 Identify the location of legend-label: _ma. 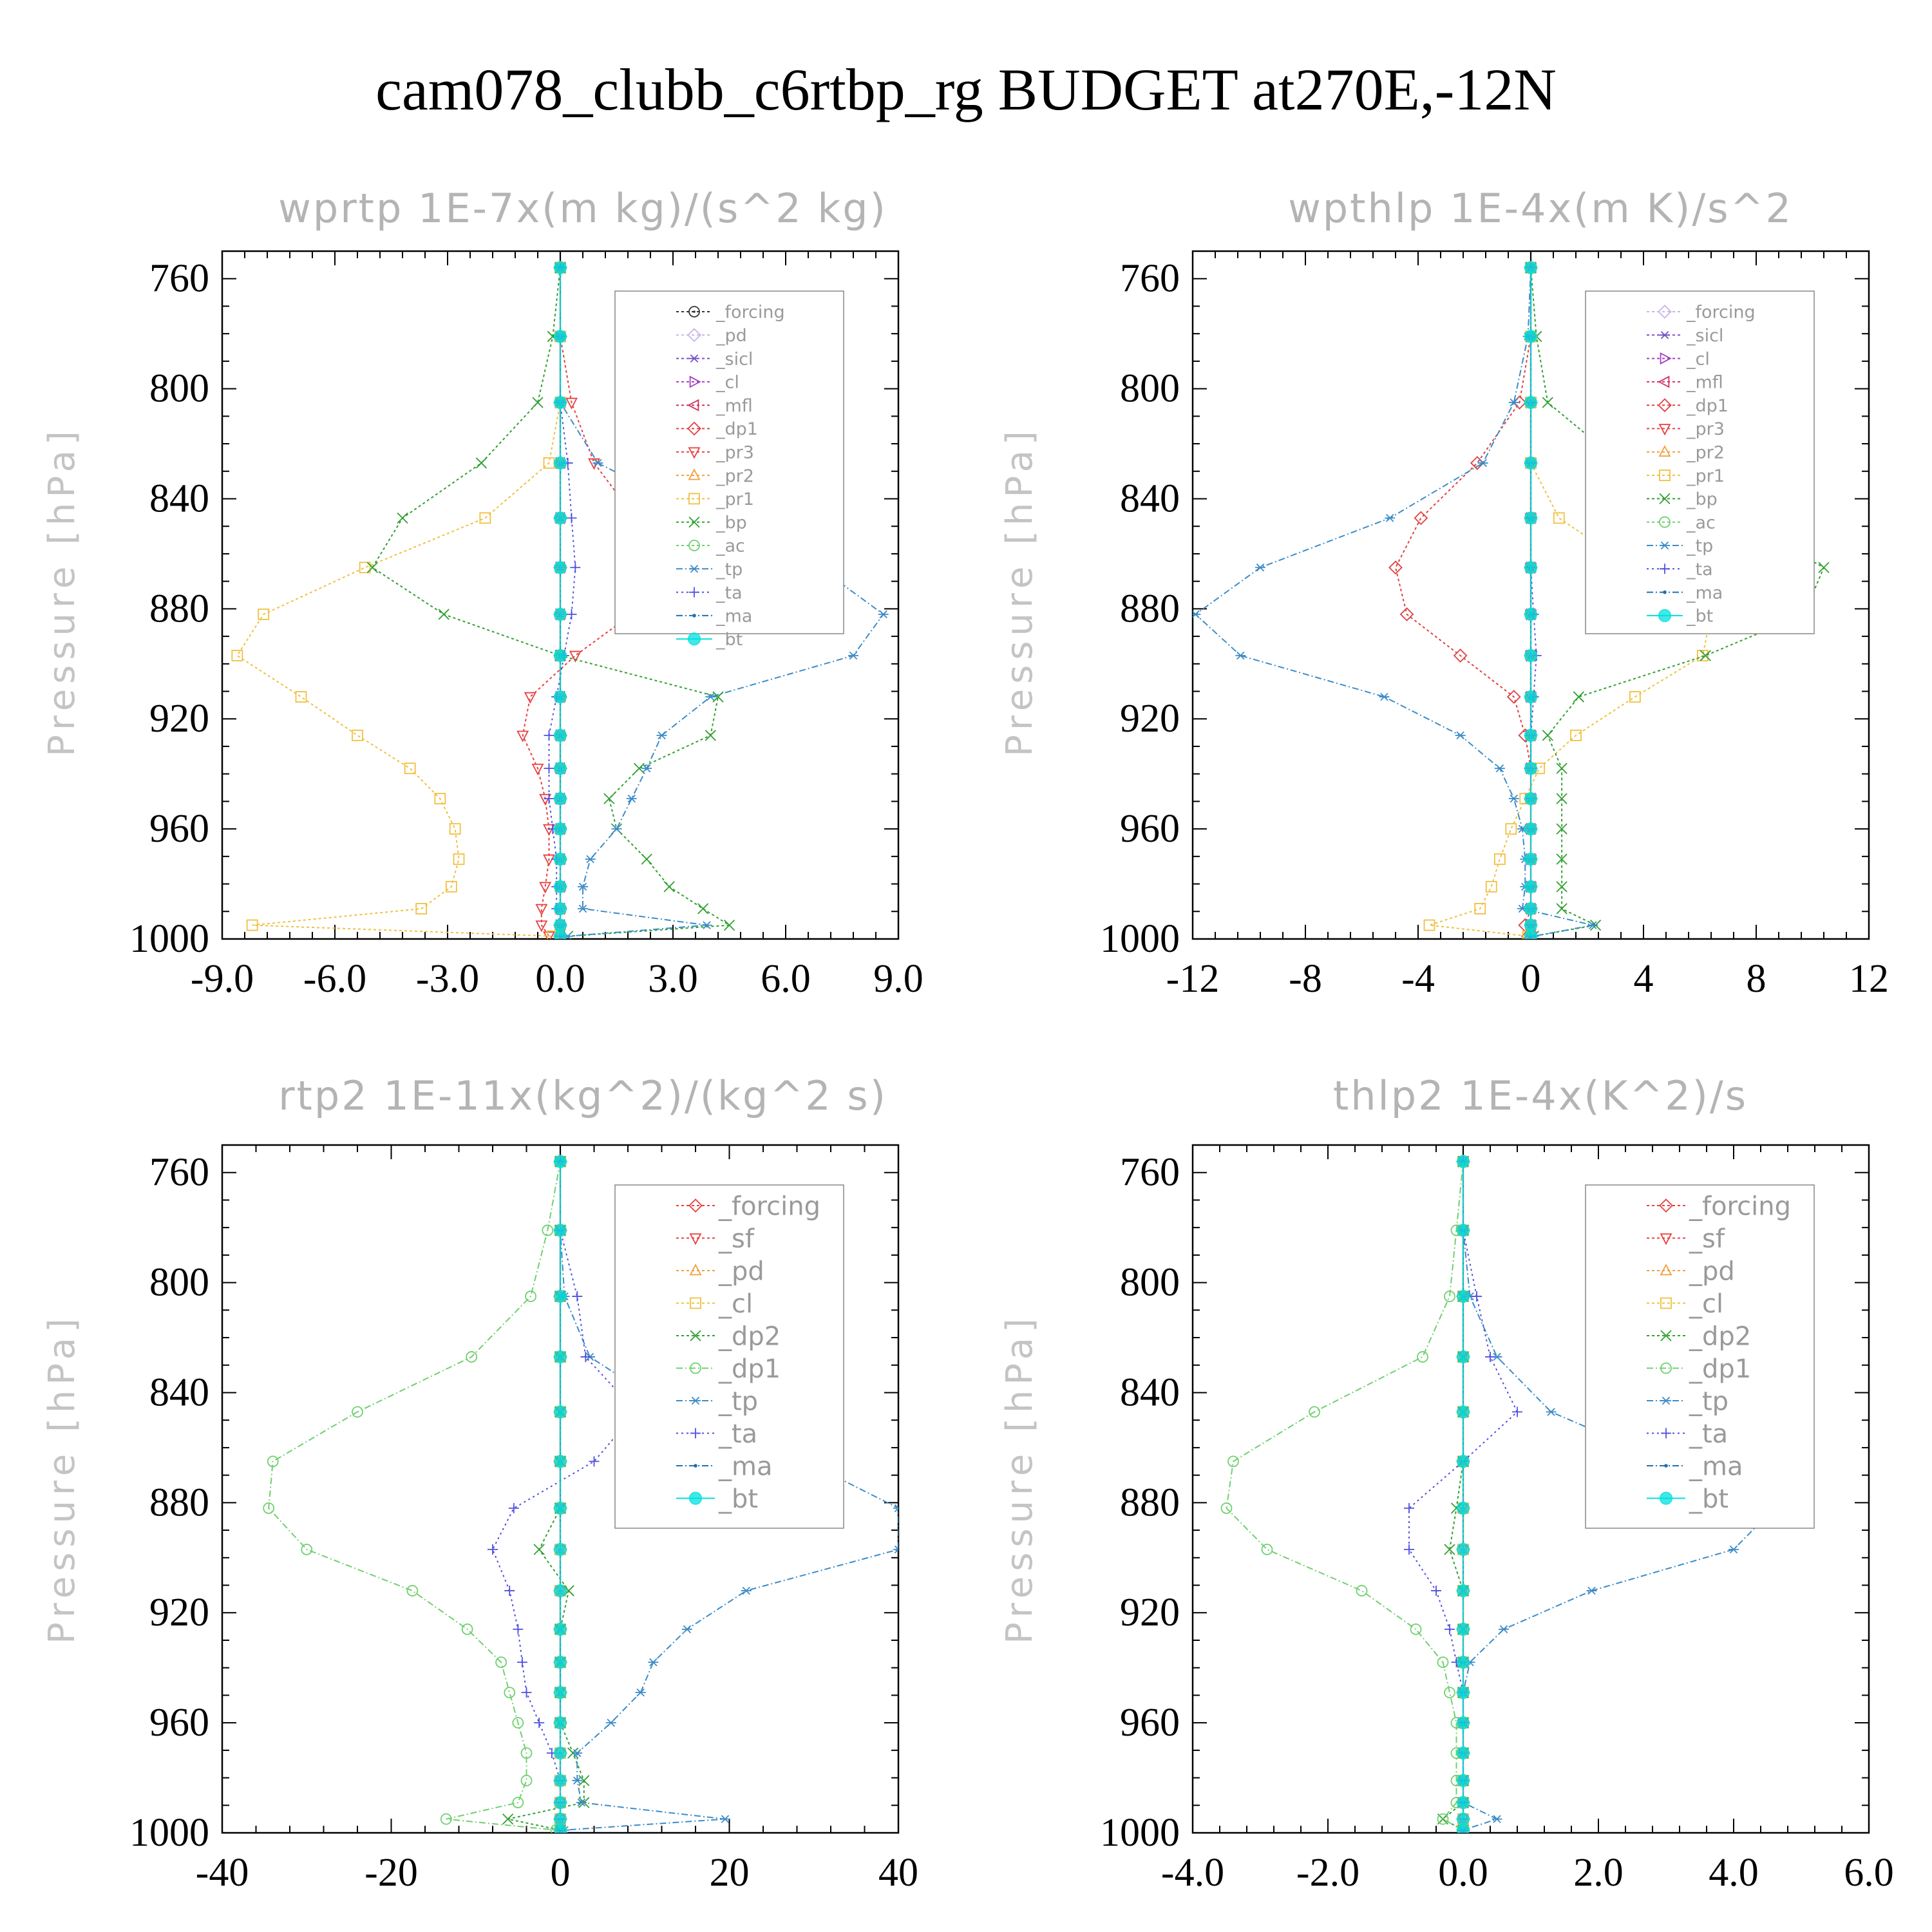
(1716, 1467).